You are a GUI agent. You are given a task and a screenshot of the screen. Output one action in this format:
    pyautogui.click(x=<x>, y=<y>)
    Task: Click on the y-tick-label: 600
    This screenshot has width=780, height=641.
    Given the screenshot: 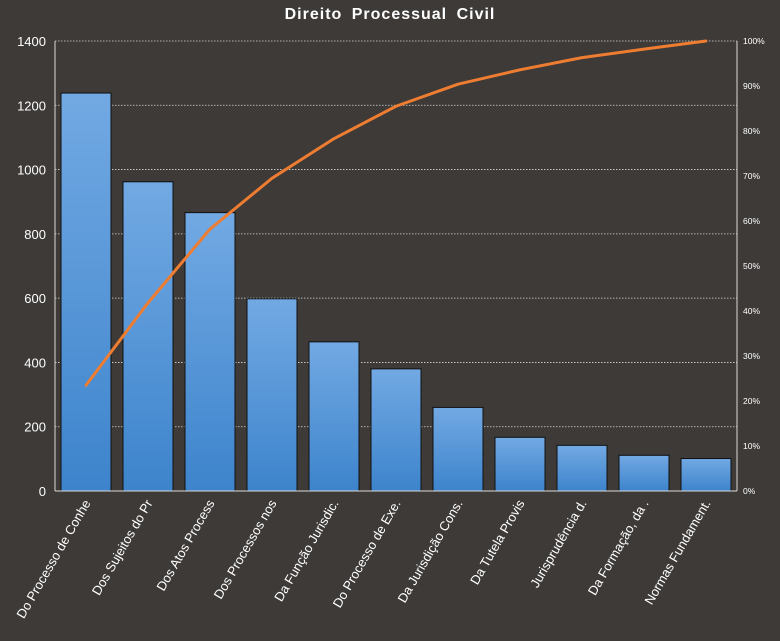 What is the action you would take?
    pyautogui.click(x=35, y=298)
    